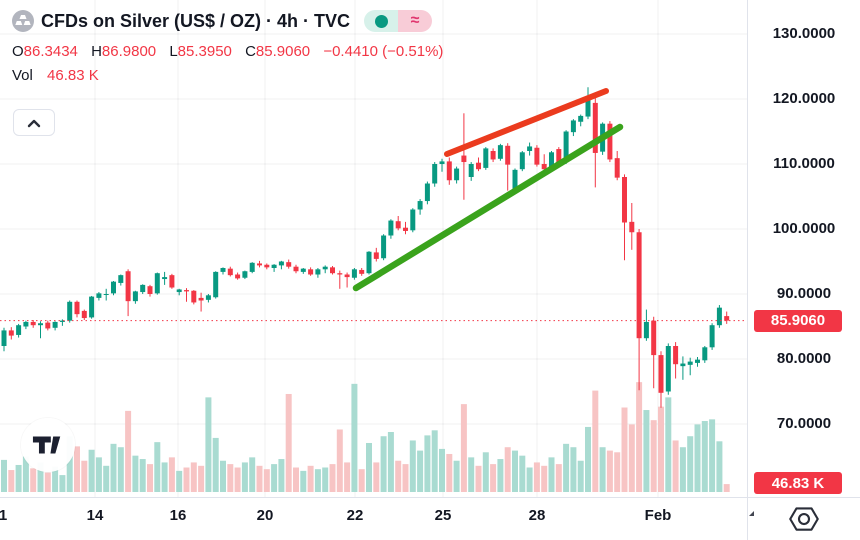  Describe the element at coordinates (204, 51) in the screenshot. I see `low-value: 85.3950` at that location.